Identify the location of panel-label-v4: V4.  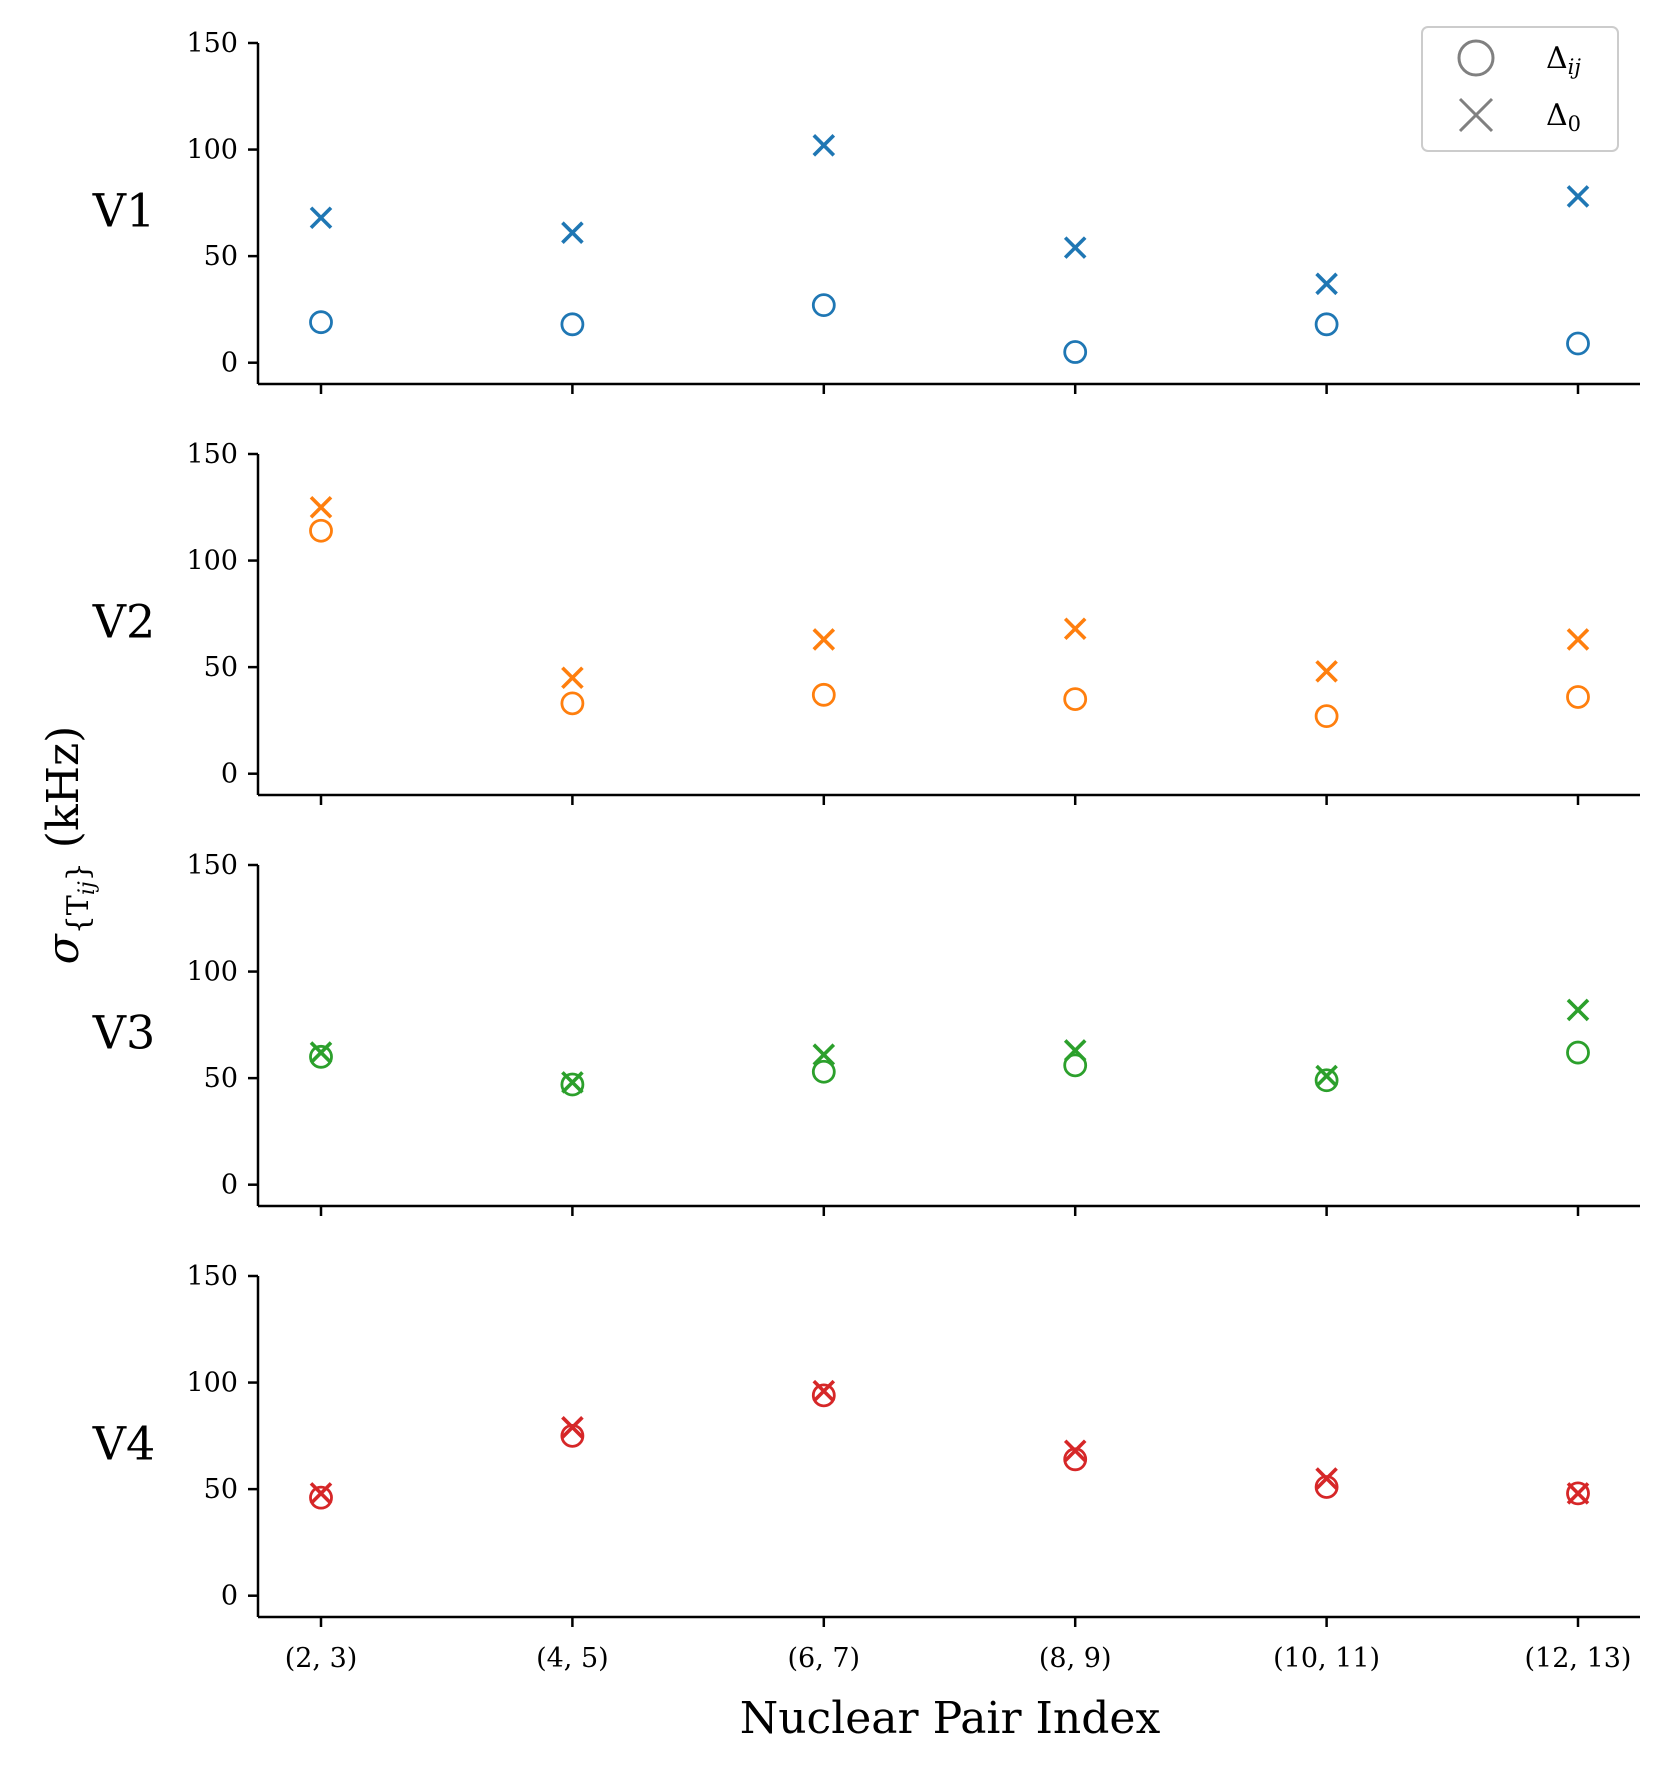
(124, 1444).